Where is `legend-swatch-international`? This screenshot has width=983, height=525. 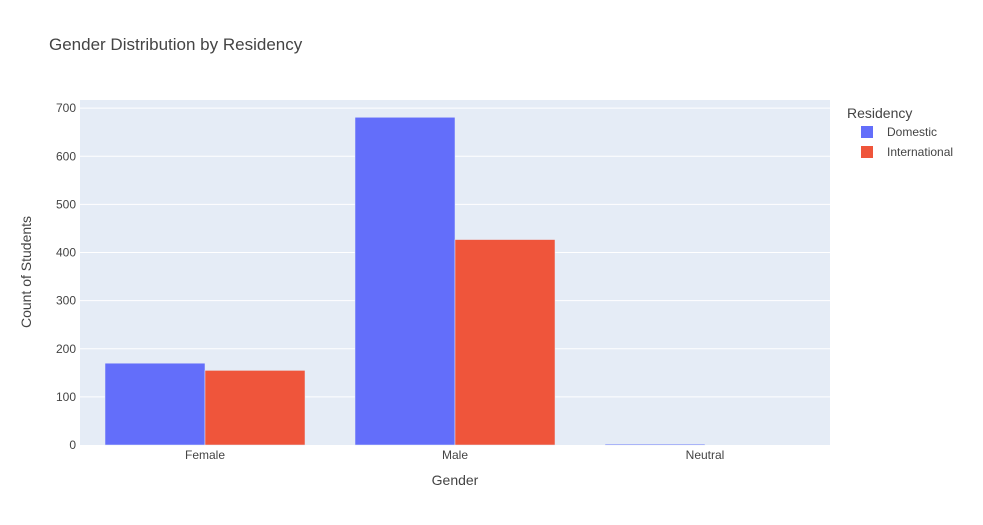 legend-swatch-international is located at coordinates (867, 152).